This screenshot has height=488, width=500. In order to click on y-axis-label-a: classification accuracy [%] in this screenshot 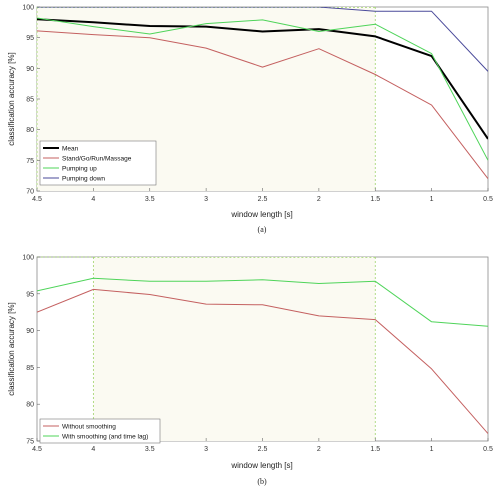, I will do `click(11, 98)`.